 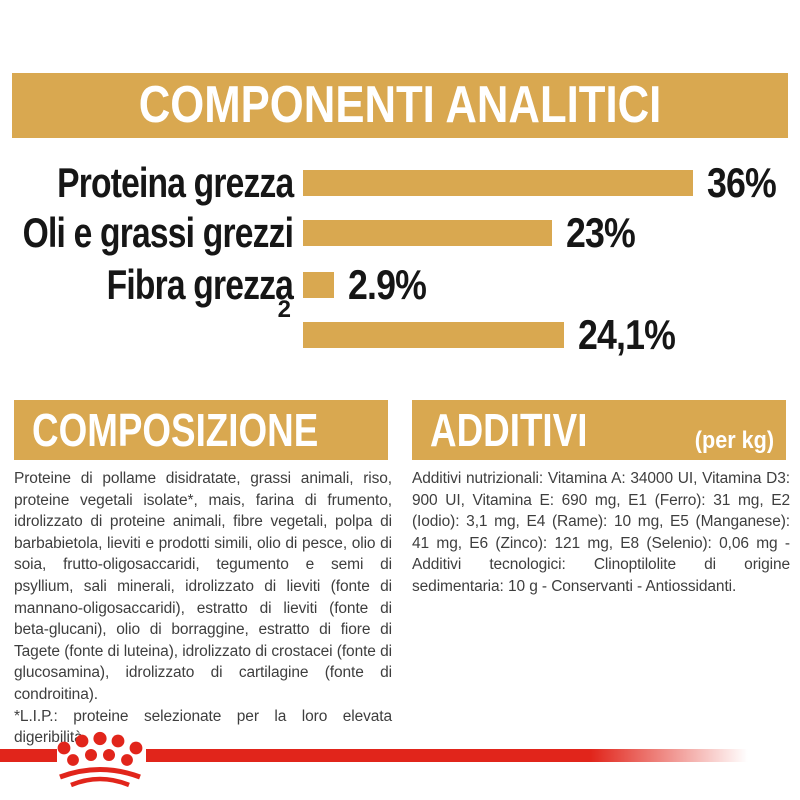 I want to click on chart-footnote-marker: 2, so click(x=284, y=309).